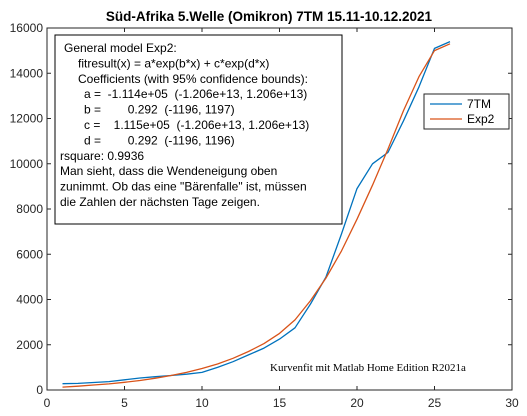 This screenshot has height=416, width=527. Describe the element at coordinates (512, 403) in the screenshot. I see `x-tick-label: 30` at that location.